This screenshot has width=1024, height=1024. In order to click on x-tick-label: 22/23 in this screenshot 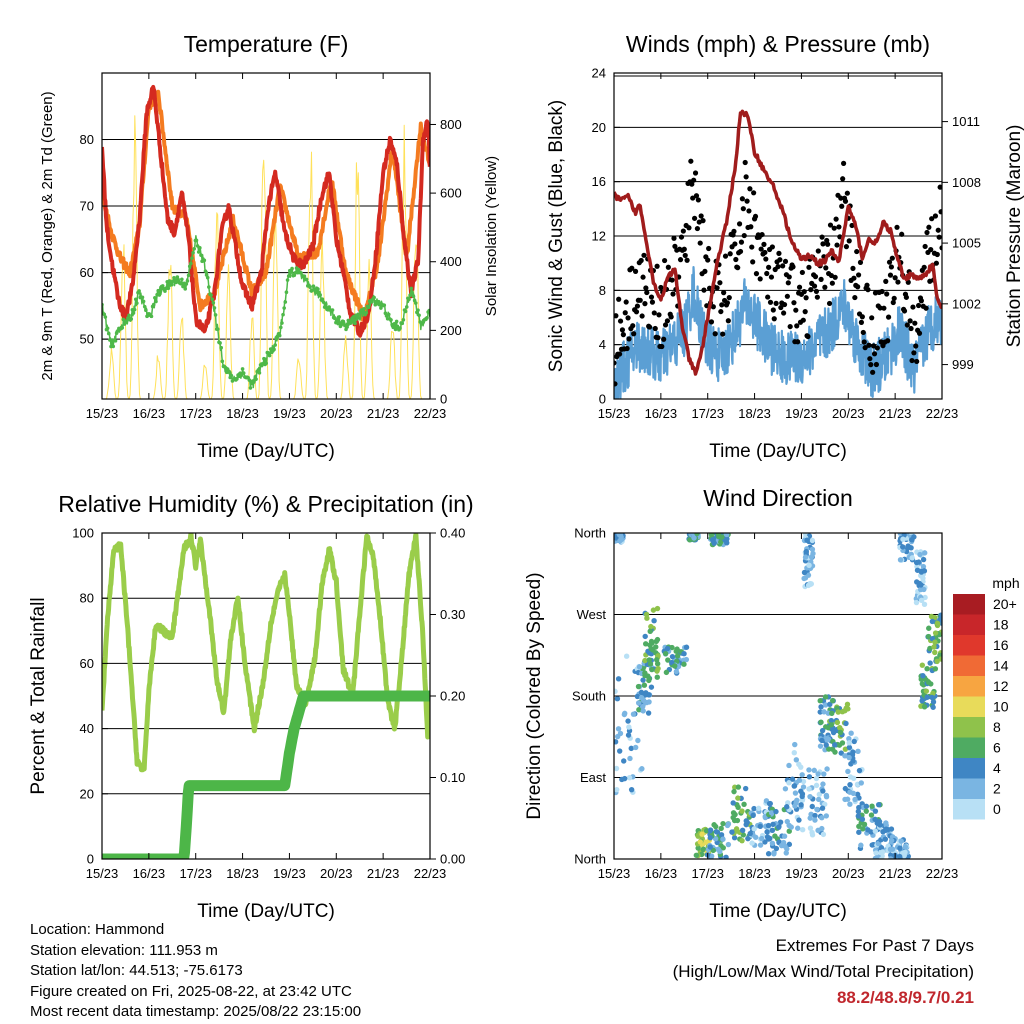, I will do `click(942, 873)`.